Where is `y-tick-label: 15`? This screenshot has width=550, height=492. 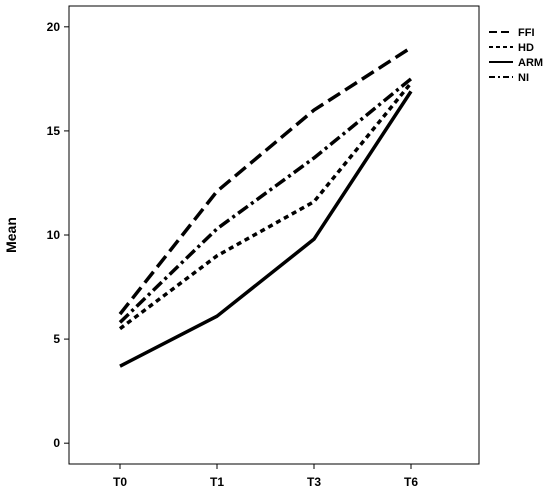
y-tick-label: 15 is located at coordinates (54, 131).